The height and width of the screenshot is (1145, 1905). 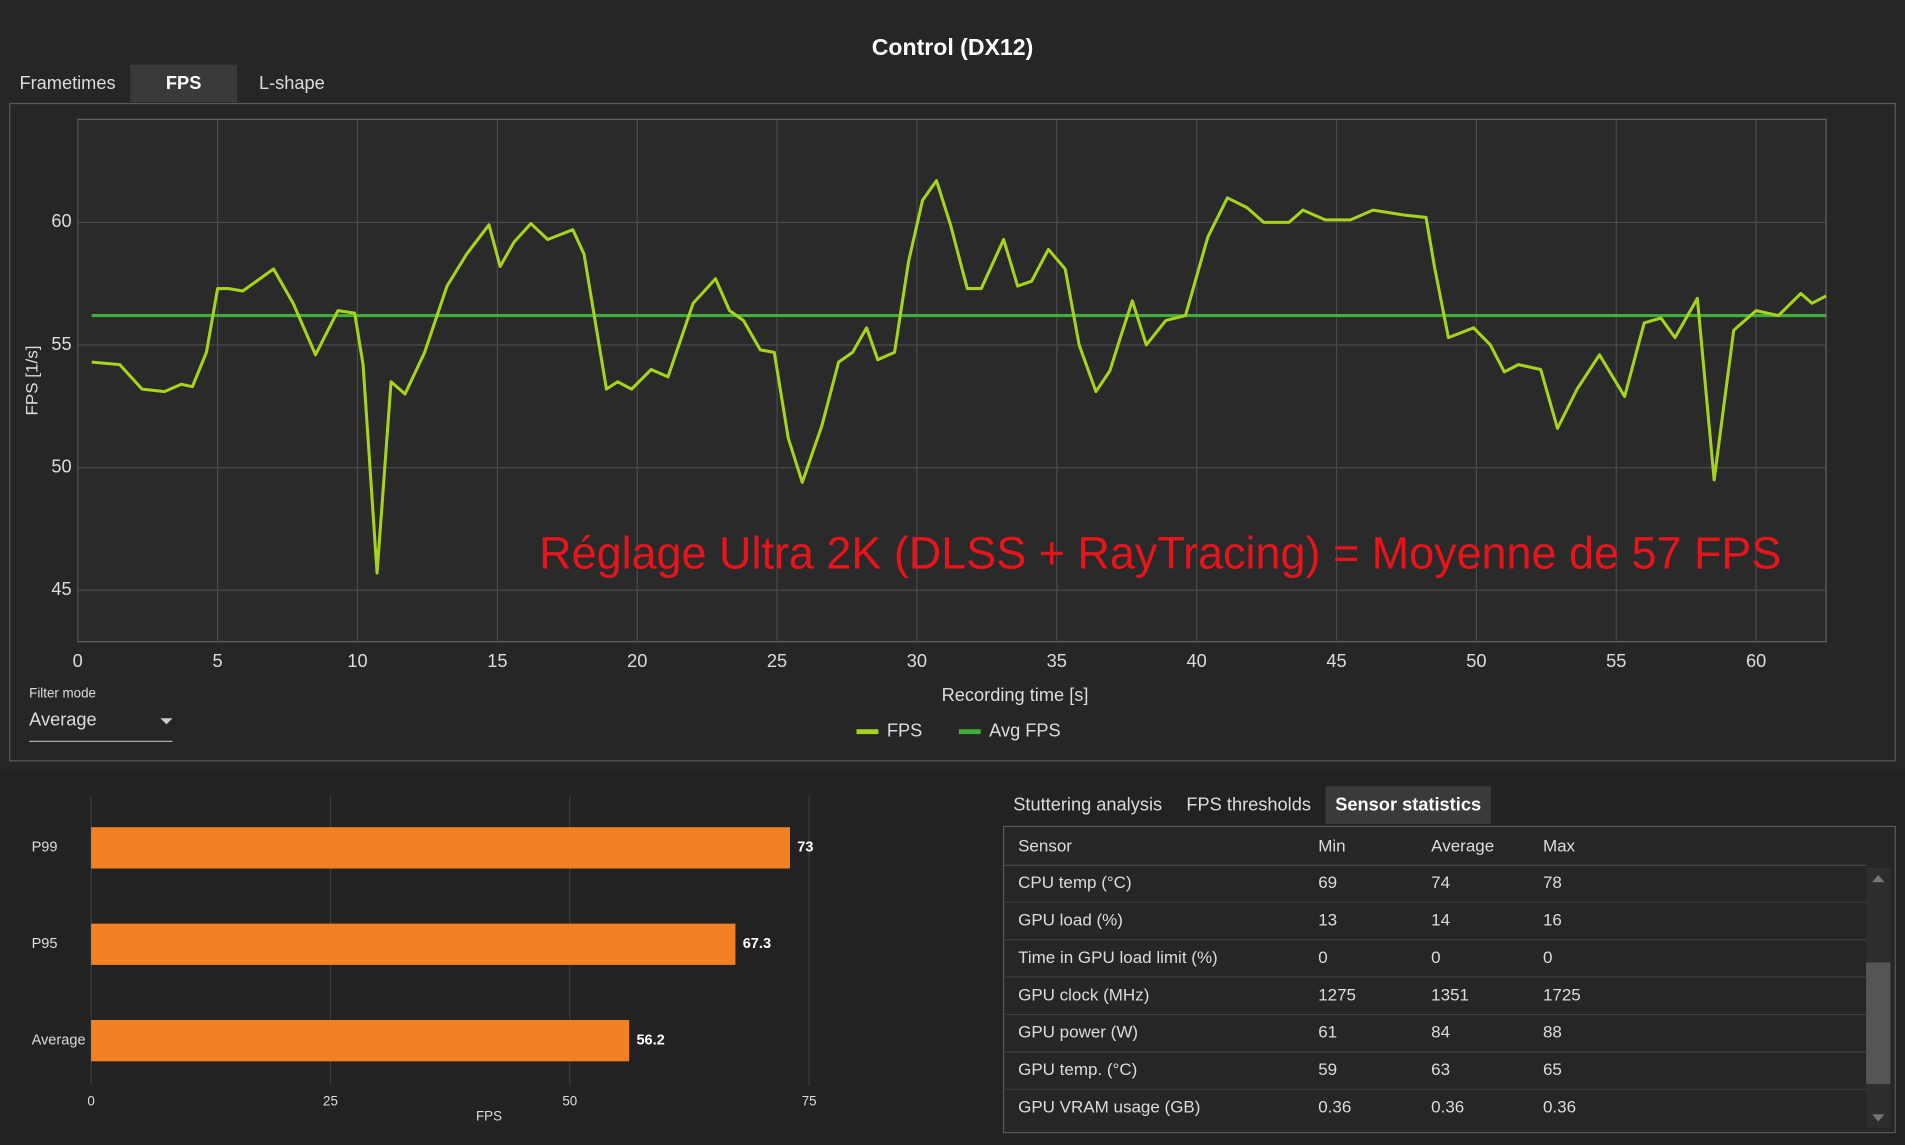 What do you see at coordinates (1462, 846) in the screenshot?
I see `column-header: Average` at bounding box center [1462, 846].